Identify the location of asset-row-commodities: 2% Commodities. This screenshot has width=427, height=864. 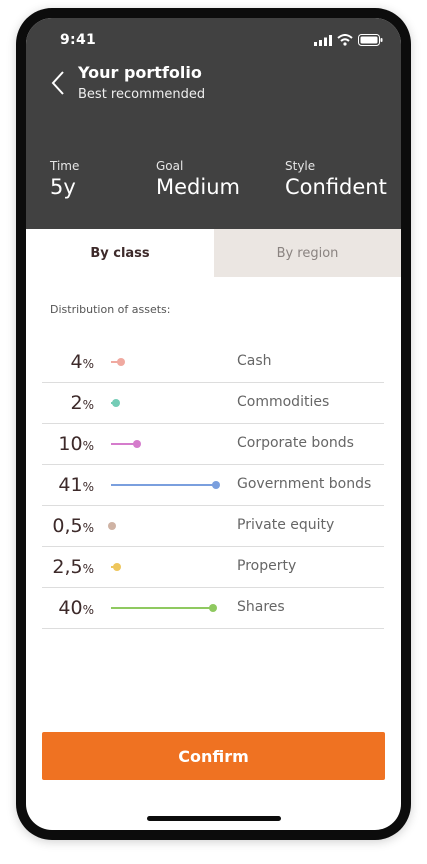
(213, 403).